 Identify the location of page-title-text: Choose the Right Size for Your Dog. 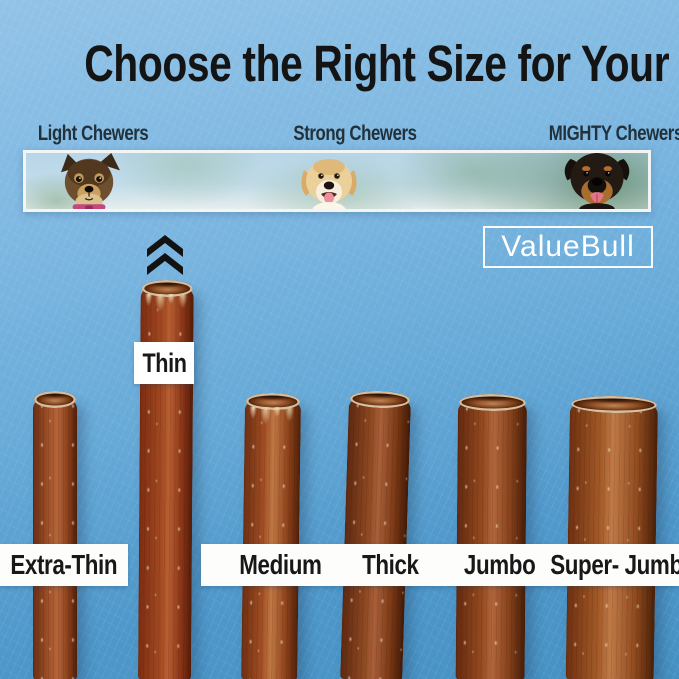
(381, 63).